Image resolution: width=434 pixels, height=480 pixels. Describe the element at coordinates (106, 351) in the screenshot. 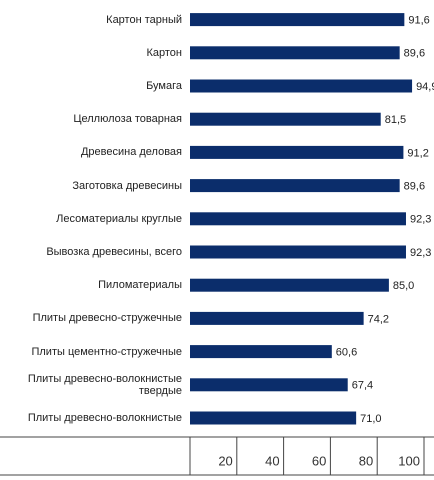

I see `category-label: Плиты цементно-стружечные` at that location.